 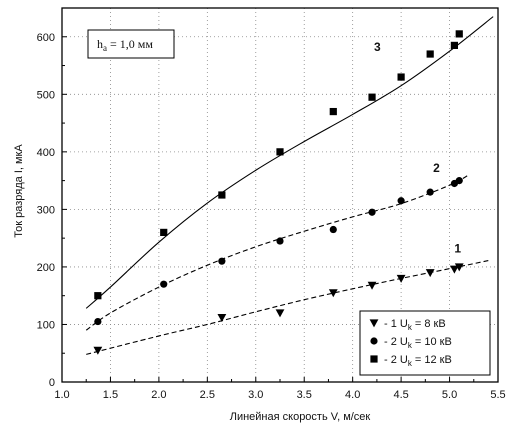 I want to click on legend-frame, so click(x=425, y=343).